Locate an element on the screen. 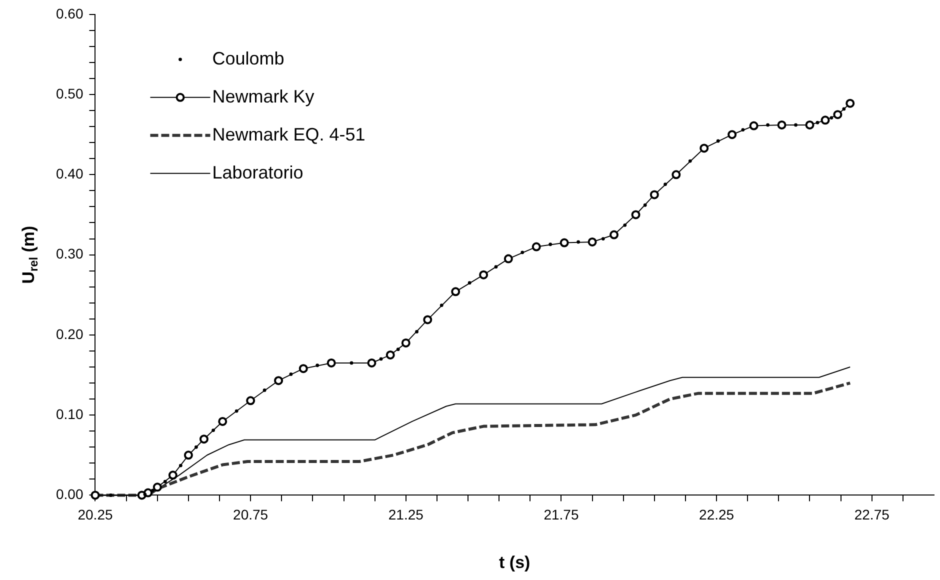  x-axis-title: t (s) is located at coordinates (514, 562).